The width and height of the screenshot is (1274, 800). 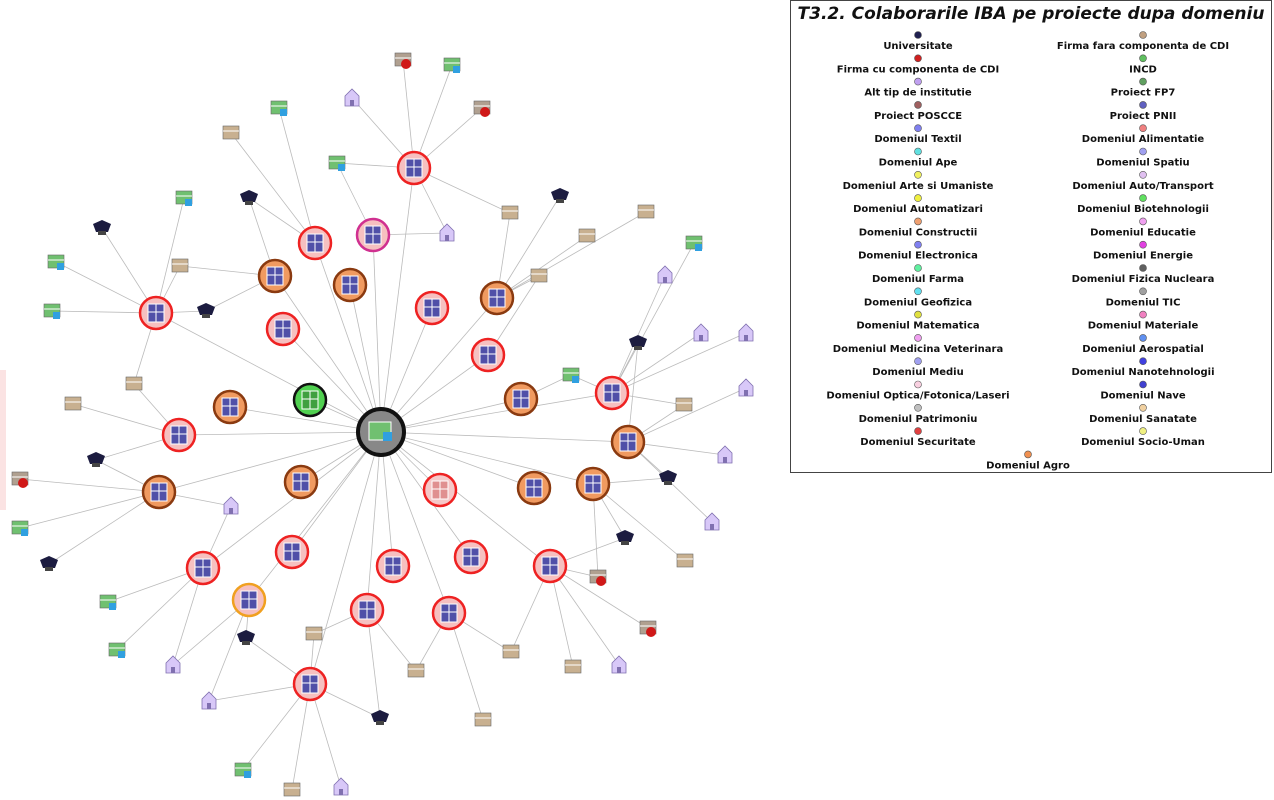 I want to click on legend-label: Domeniul Alimentatie, so click(x=1143, y=139).